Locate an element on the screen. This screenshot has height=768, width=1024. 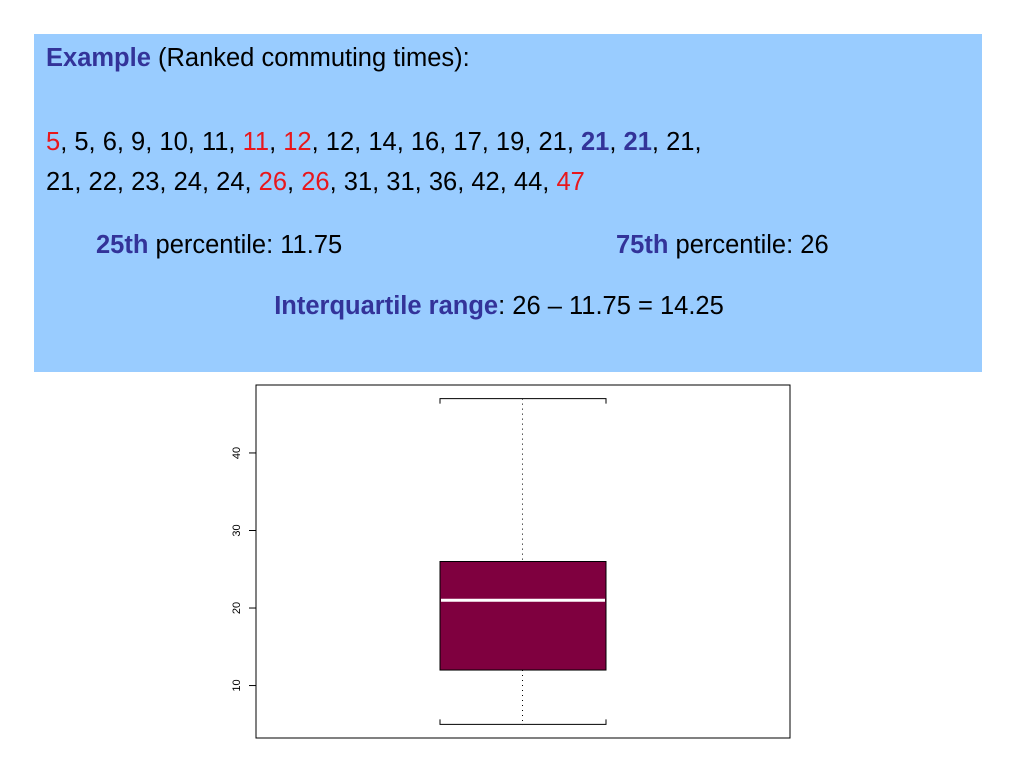
value-list-text: 21, 22, 23, 24, 24, is located at coordinates (152, 182).